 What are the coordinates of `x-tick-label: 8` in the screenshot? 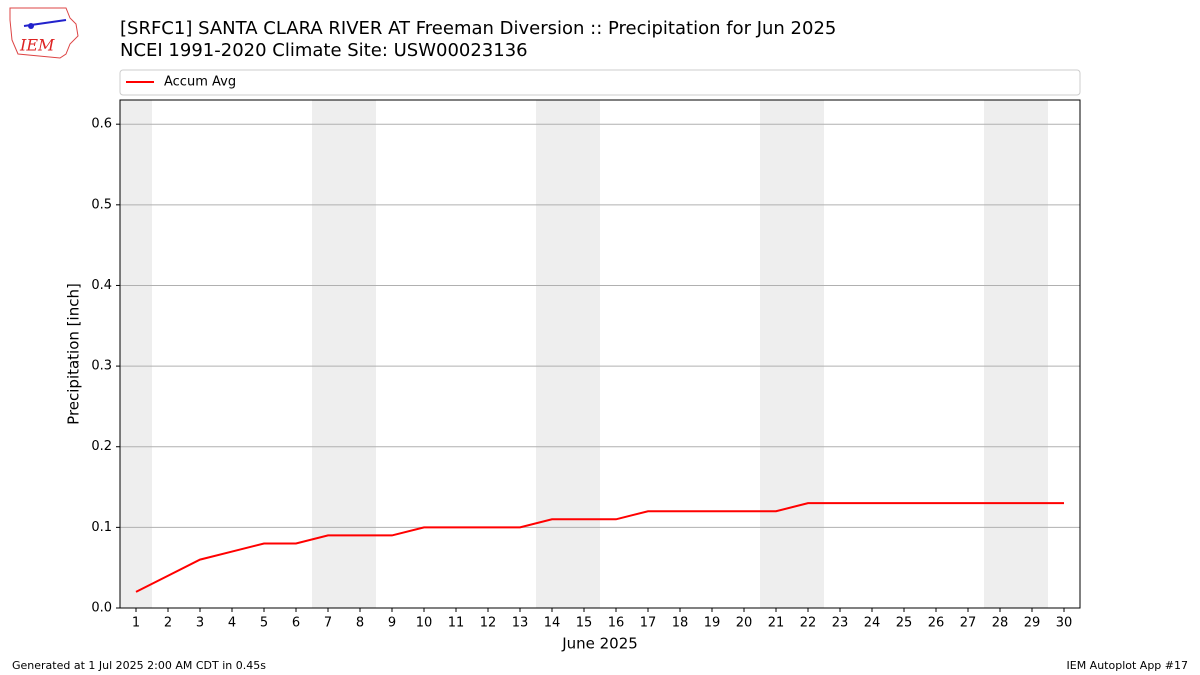 It's located at (360, 623).